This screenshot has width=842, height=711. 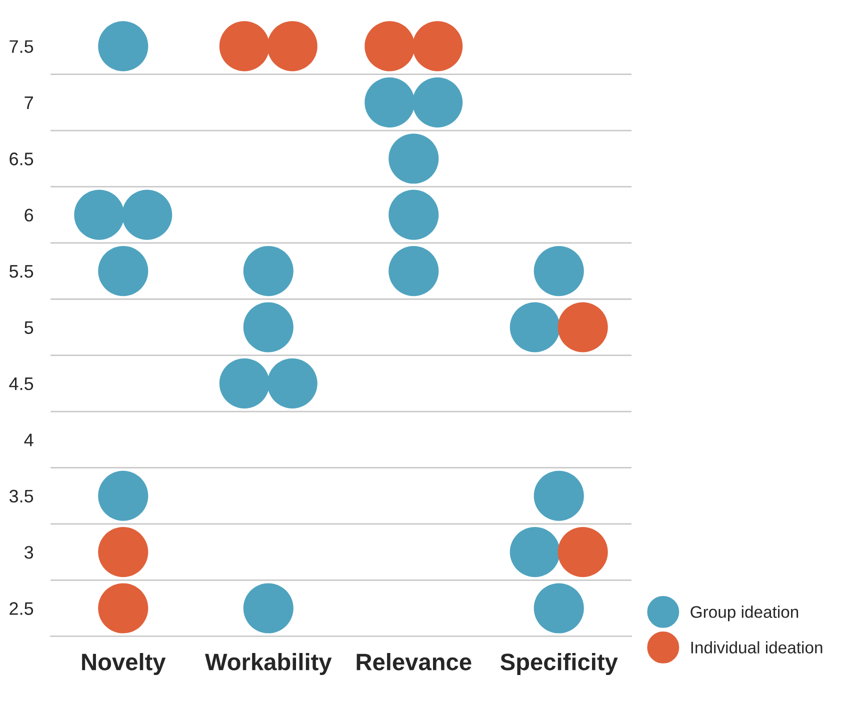 What do you see at coordinates (21, 384) in the screenshot?
I see `y-tick-label: 4.5` at bounding box center [21, 384].